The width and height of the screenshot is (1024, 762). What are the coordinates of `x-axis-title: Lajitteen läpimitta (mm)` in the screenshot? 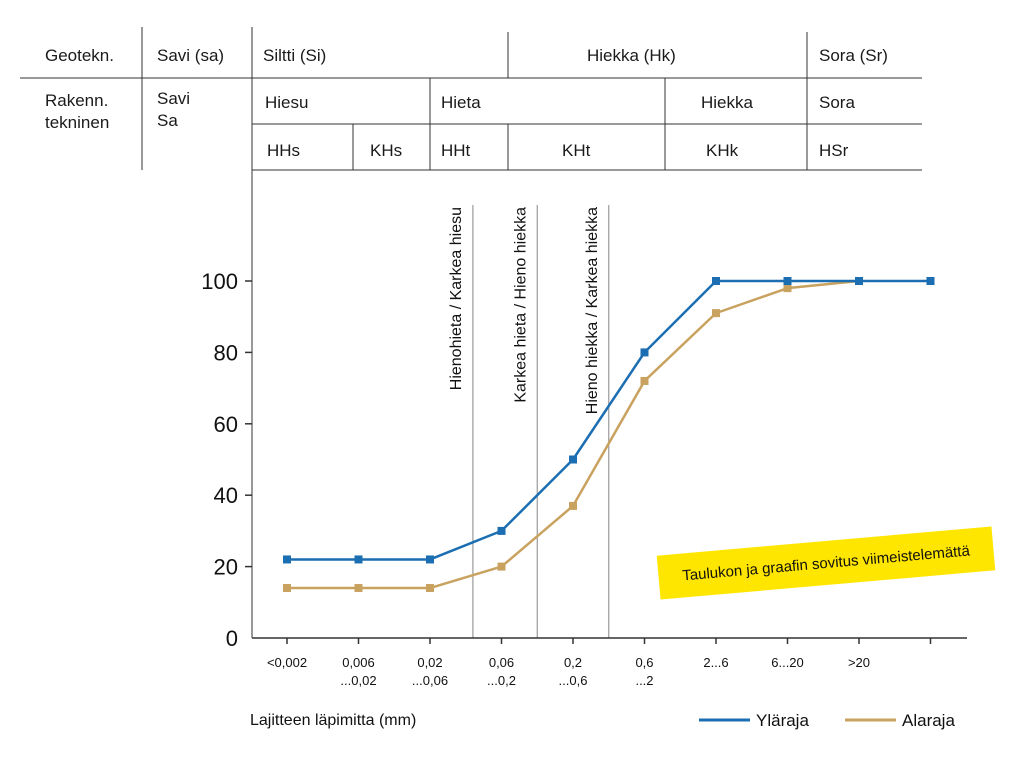 It's located at (333, 720).